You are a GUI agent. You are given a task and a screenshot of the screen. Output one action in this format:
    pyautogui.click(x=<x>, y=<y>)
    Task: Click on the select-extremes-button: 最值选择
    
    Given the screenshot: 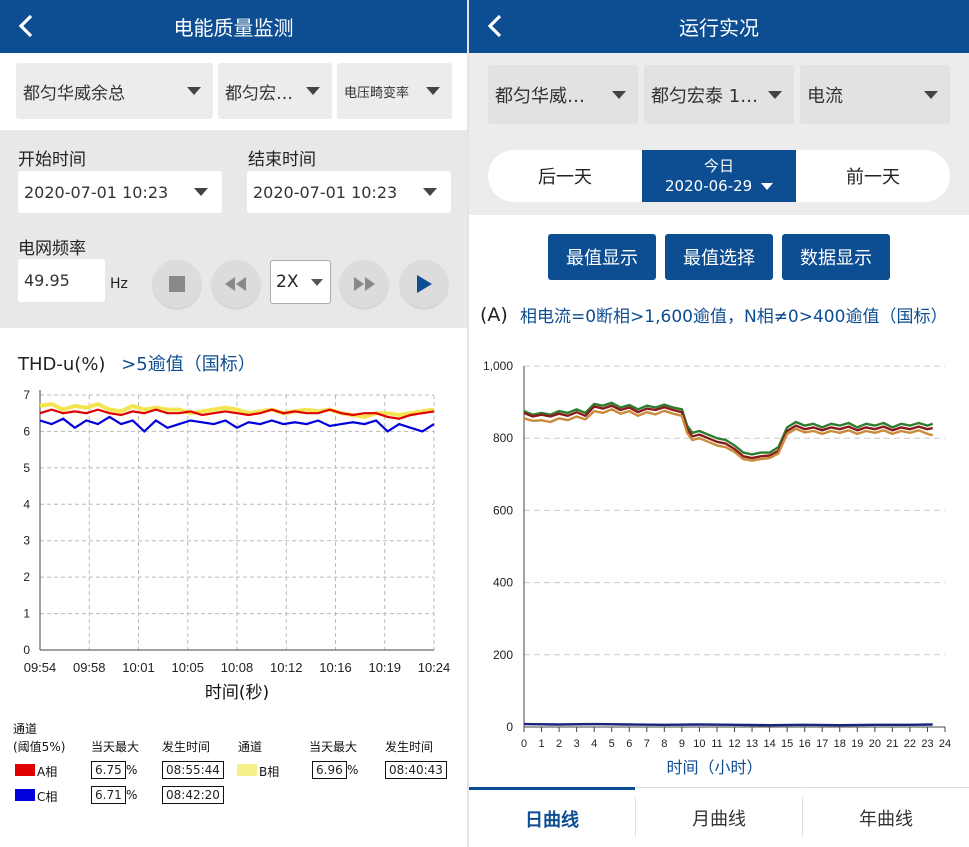 What is the action you would take?
    pyautogui.click(x=719, y=257)
    